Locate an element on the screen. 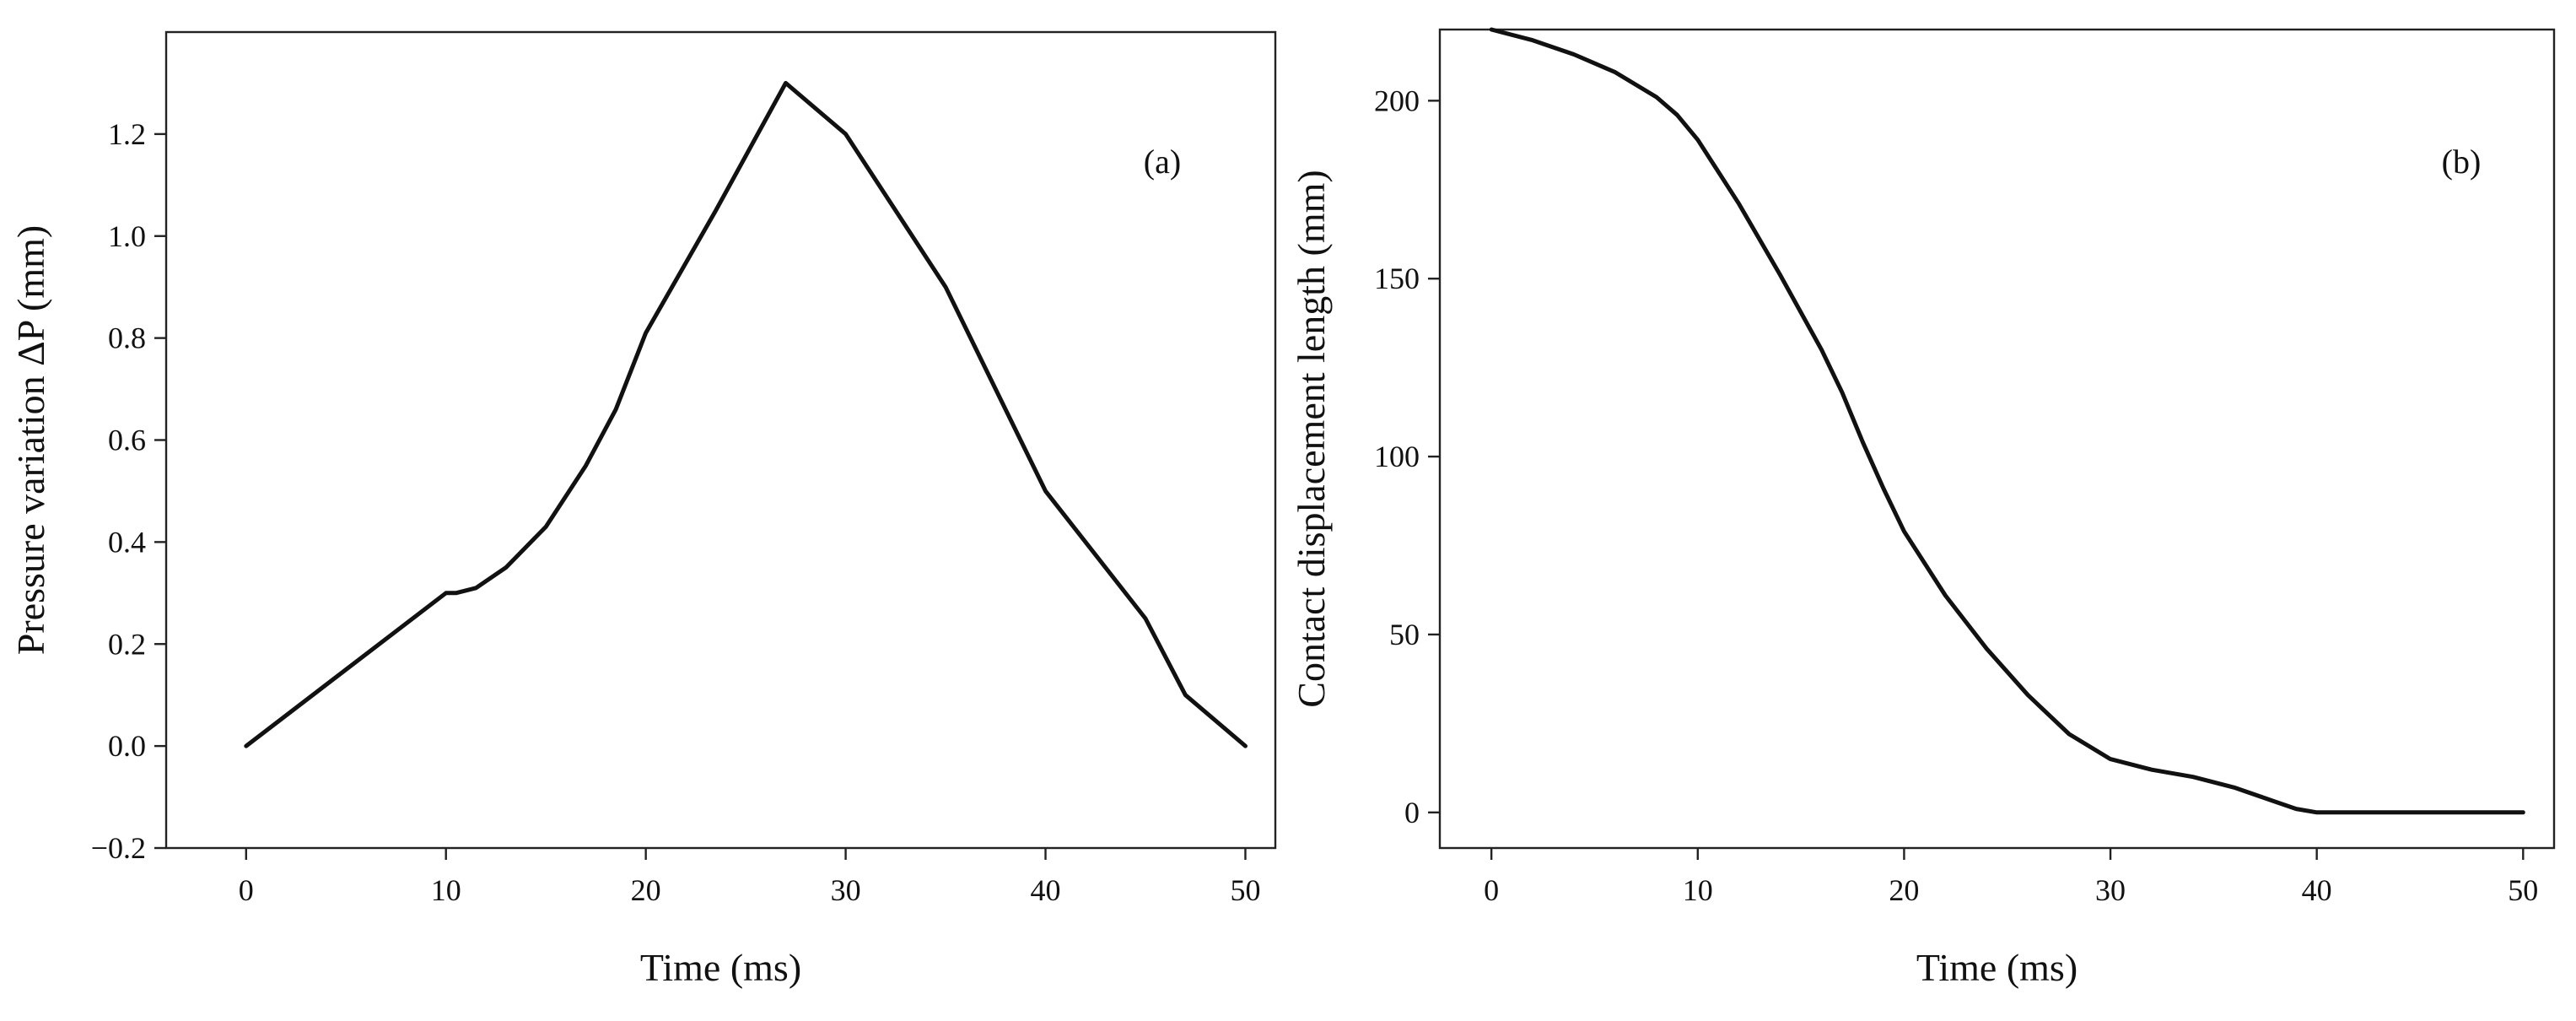  y-tick-label: 150 is located at coordinates (1397, 278).